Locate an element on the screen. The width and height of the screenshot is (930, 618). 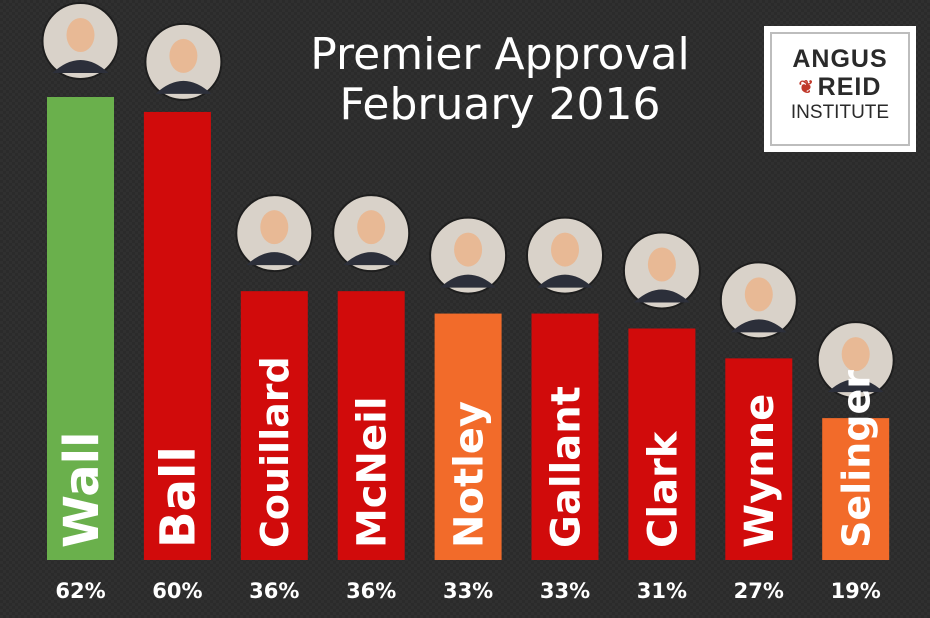
value-label-notley: 33% is located at coordinates (468, 591).